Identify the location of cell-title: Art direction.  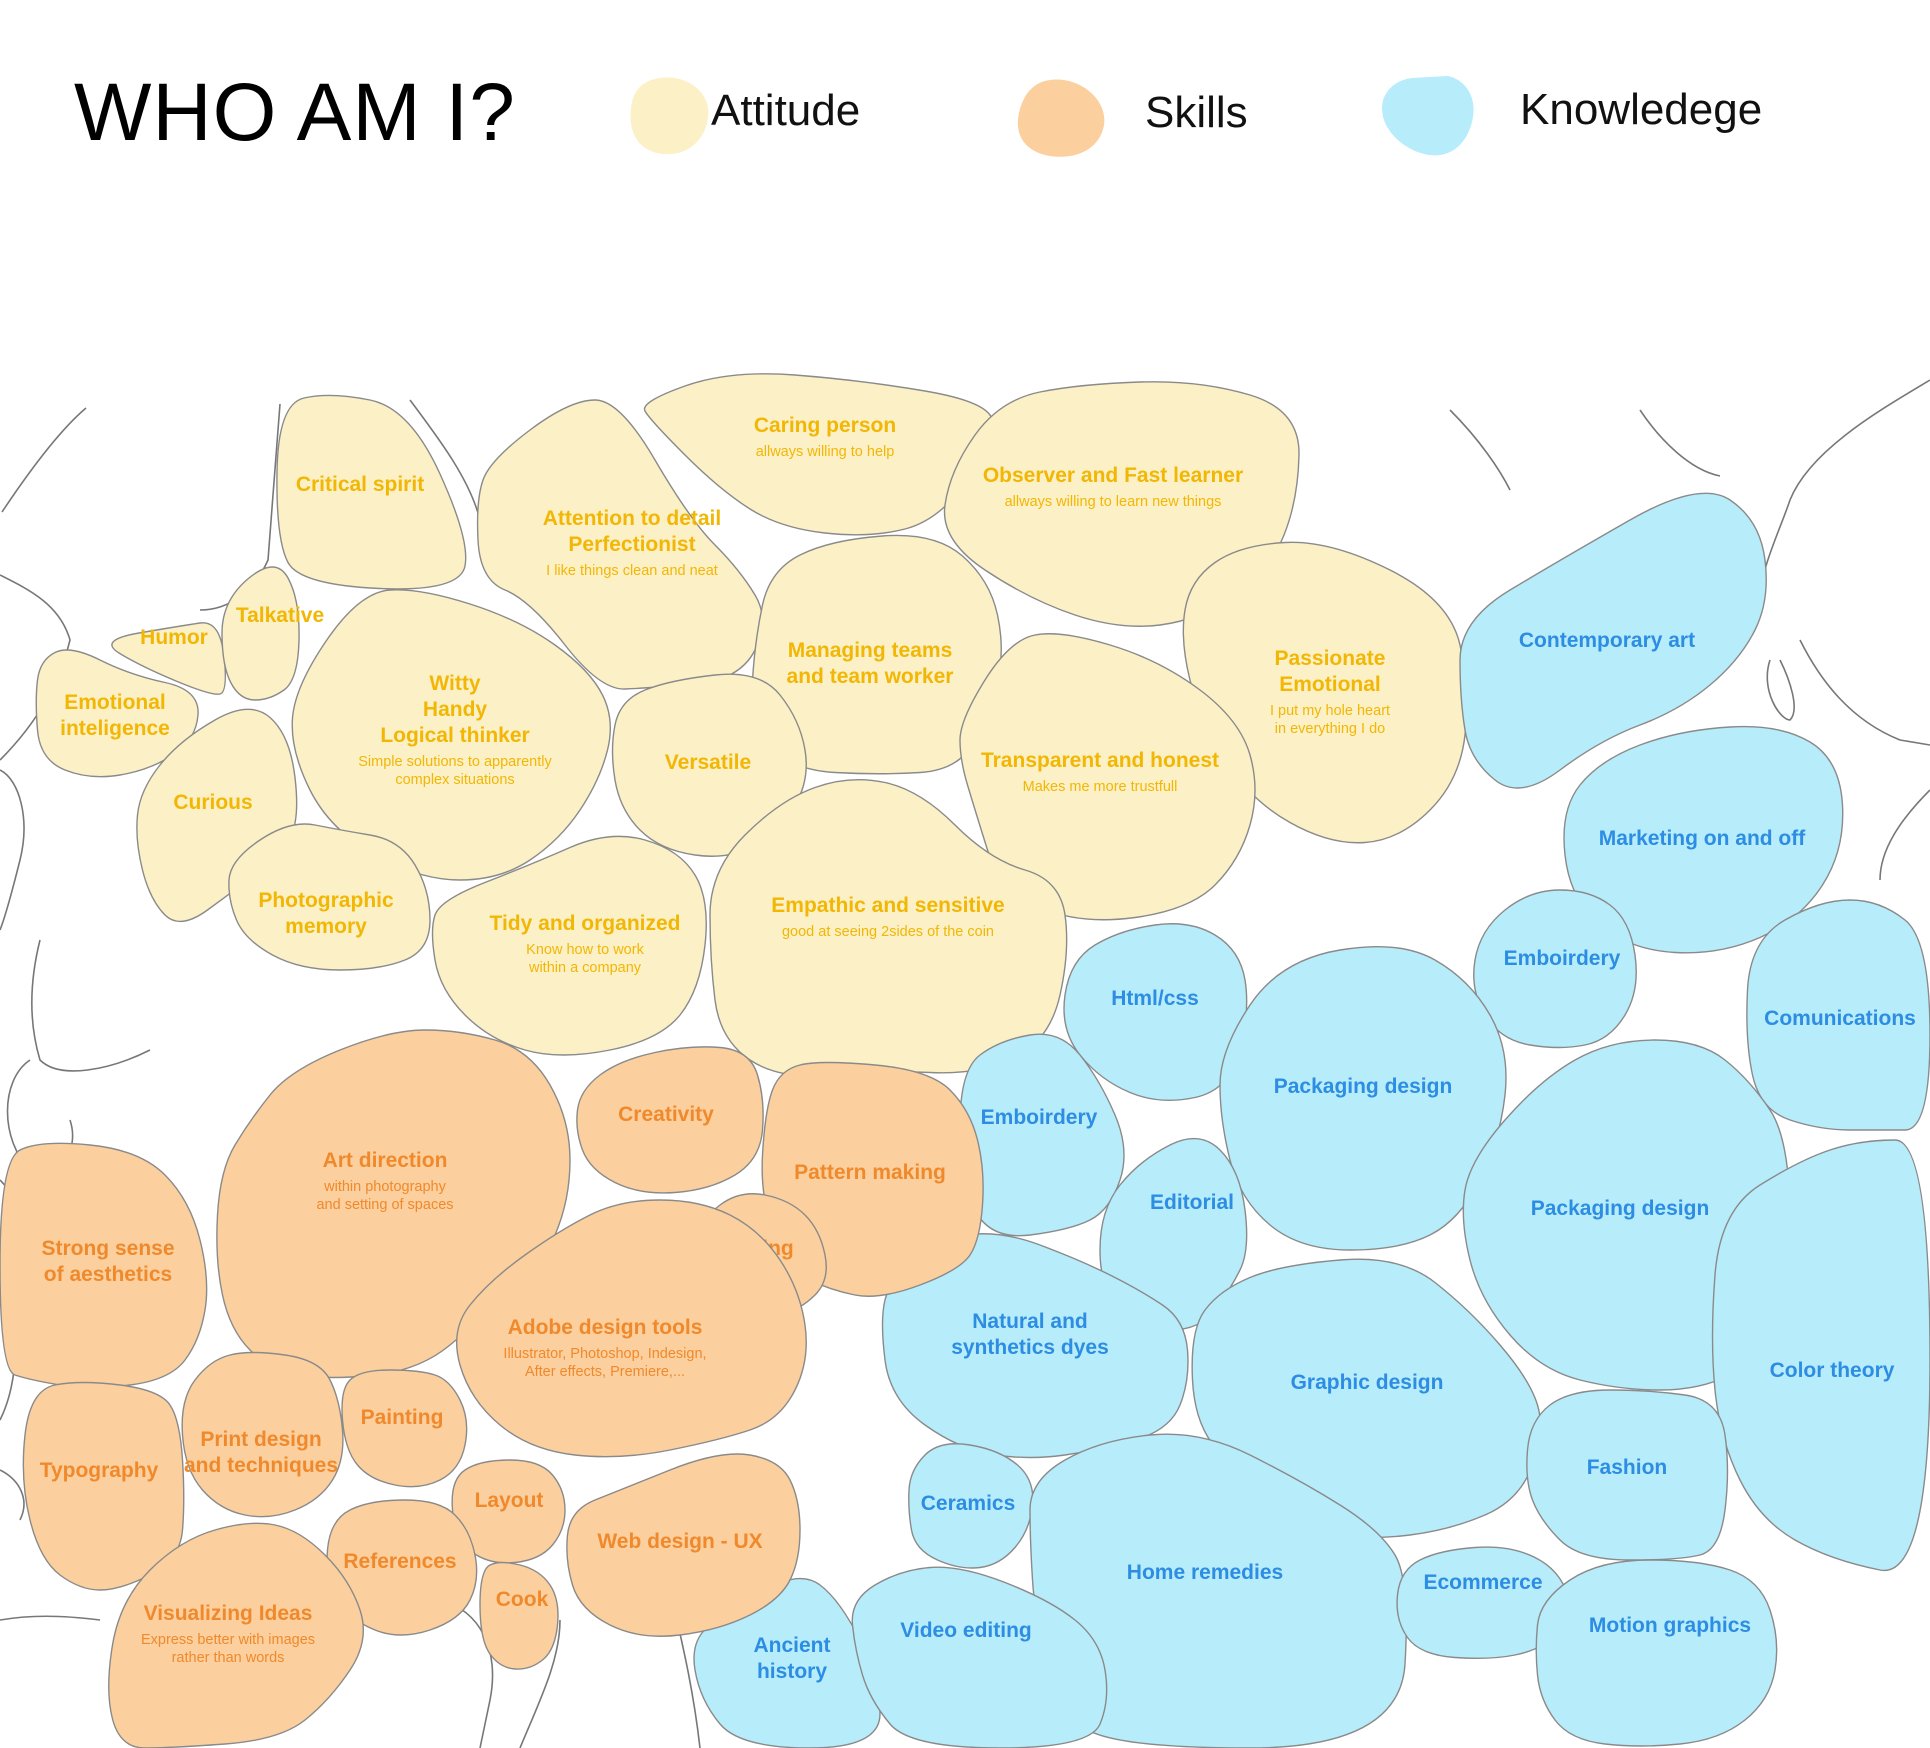
(385, 1160).